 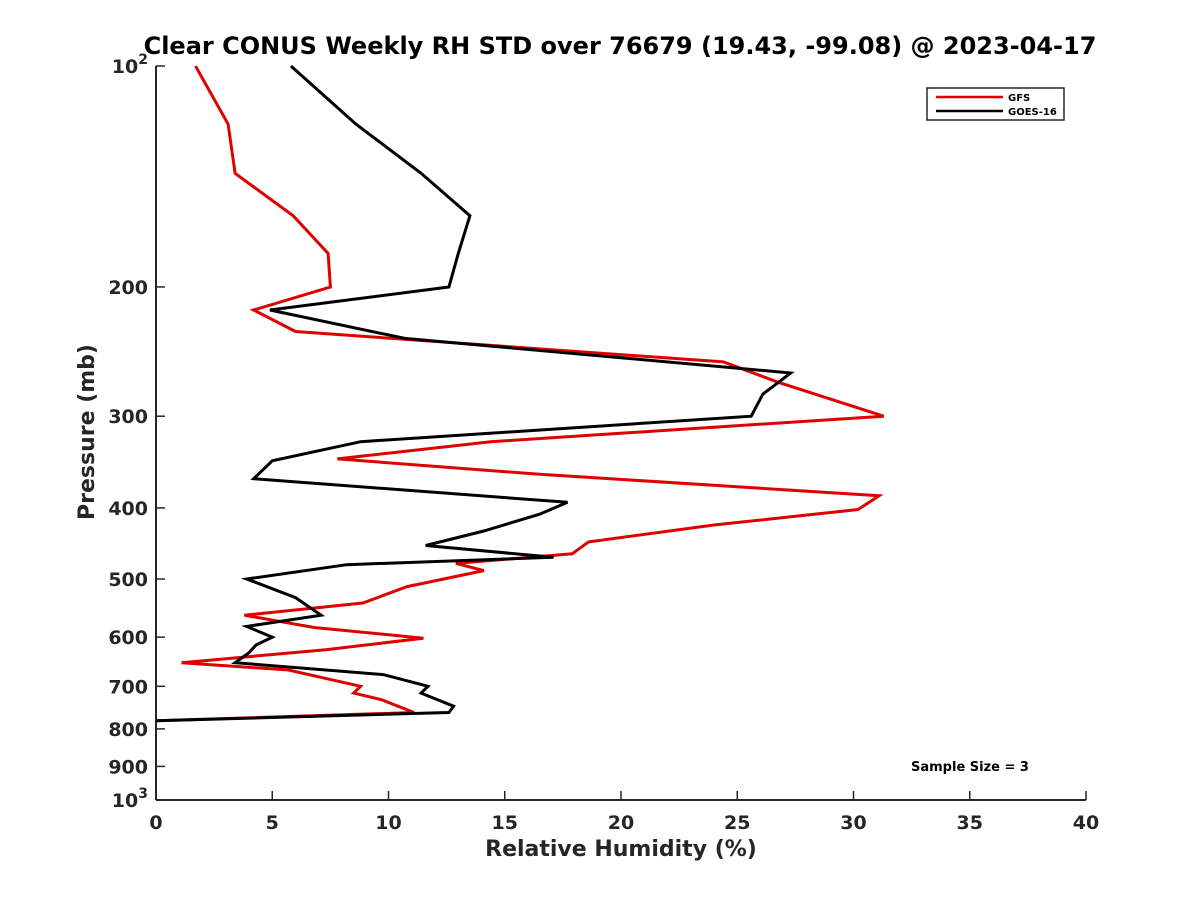 I want to click on x-tick-label: 15, so click(x=505, y=823).